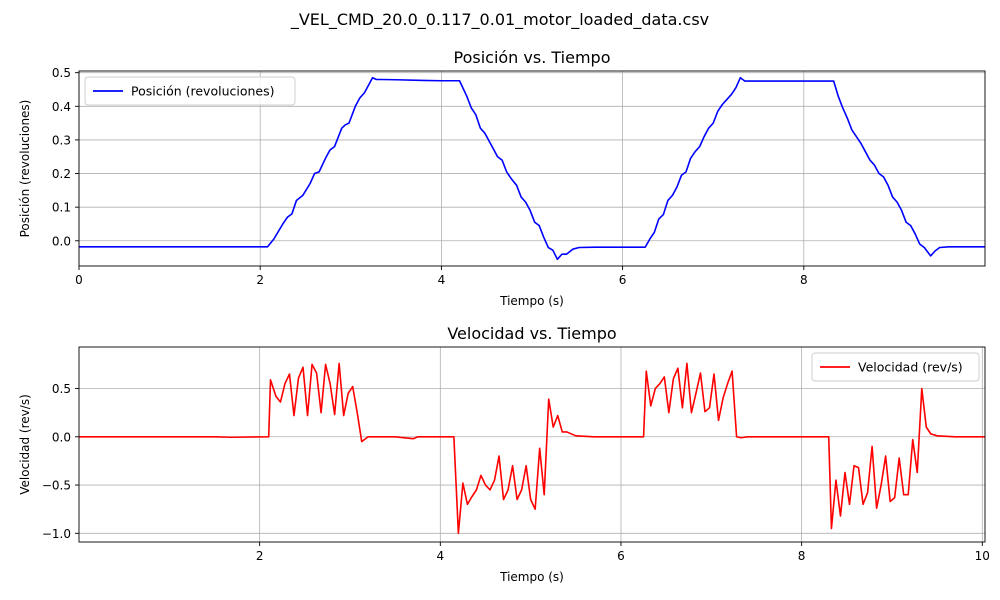 This screenshot has width=1000, height=600. Describe the element at coordinates (910, 367) in the screenshot. I see `legend-label: Velocidad (rev/s)` at that location.